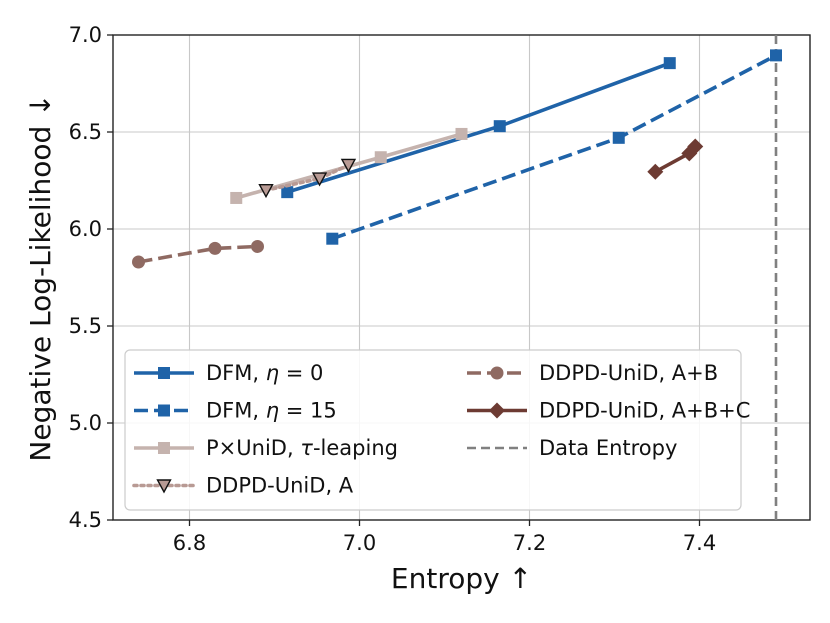 The image size is (830, 623). I want to click on legend-label: DDPD-UniD, A+B+C, so click(644, 411).